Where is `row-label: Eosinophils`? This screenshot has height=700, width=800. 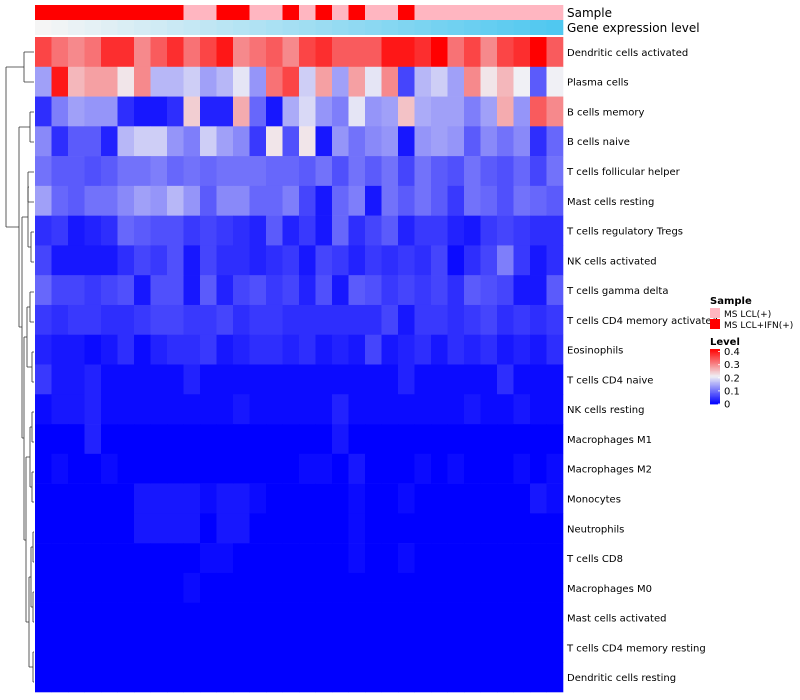
row-label: Eosinophils is located at coordinates (595, 351).